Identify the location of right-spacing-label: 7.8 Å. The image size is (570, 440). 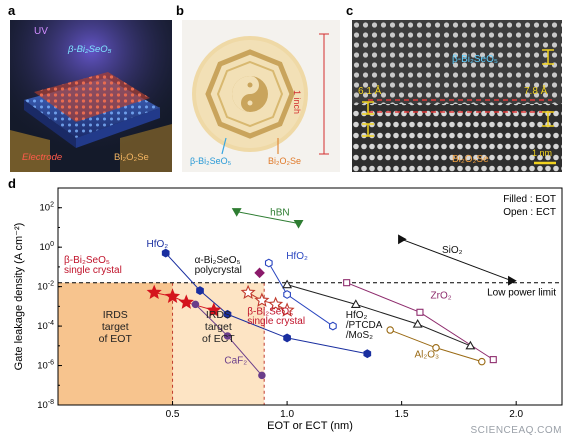
(536, 91).